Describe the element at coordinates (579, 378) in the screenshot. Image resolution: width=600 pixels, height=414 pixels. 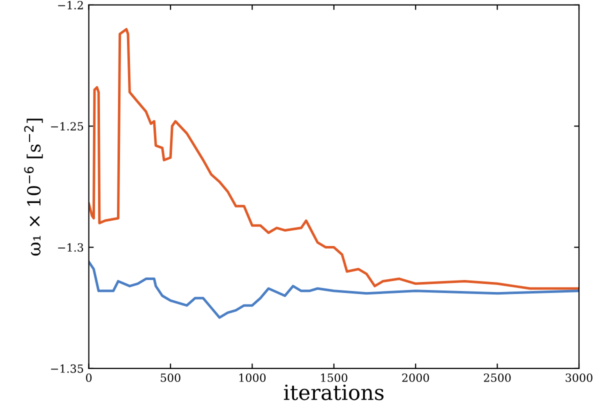
I see `x-tick-label: 3000` at that location.